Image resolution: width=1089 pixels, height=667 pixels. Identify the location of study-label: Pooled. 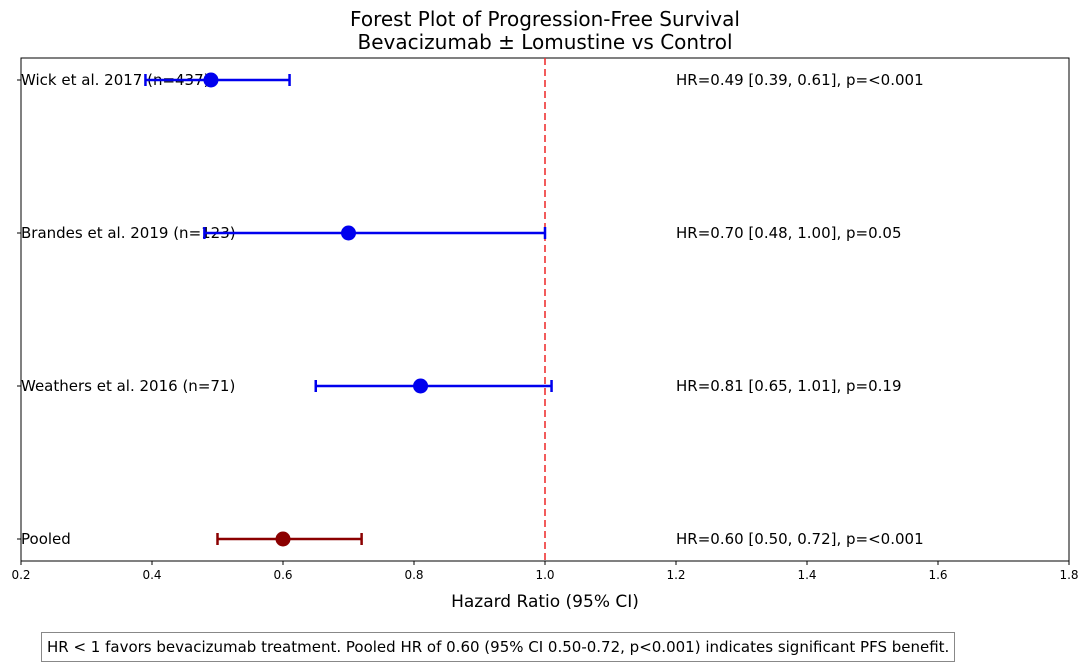
(46, 539).